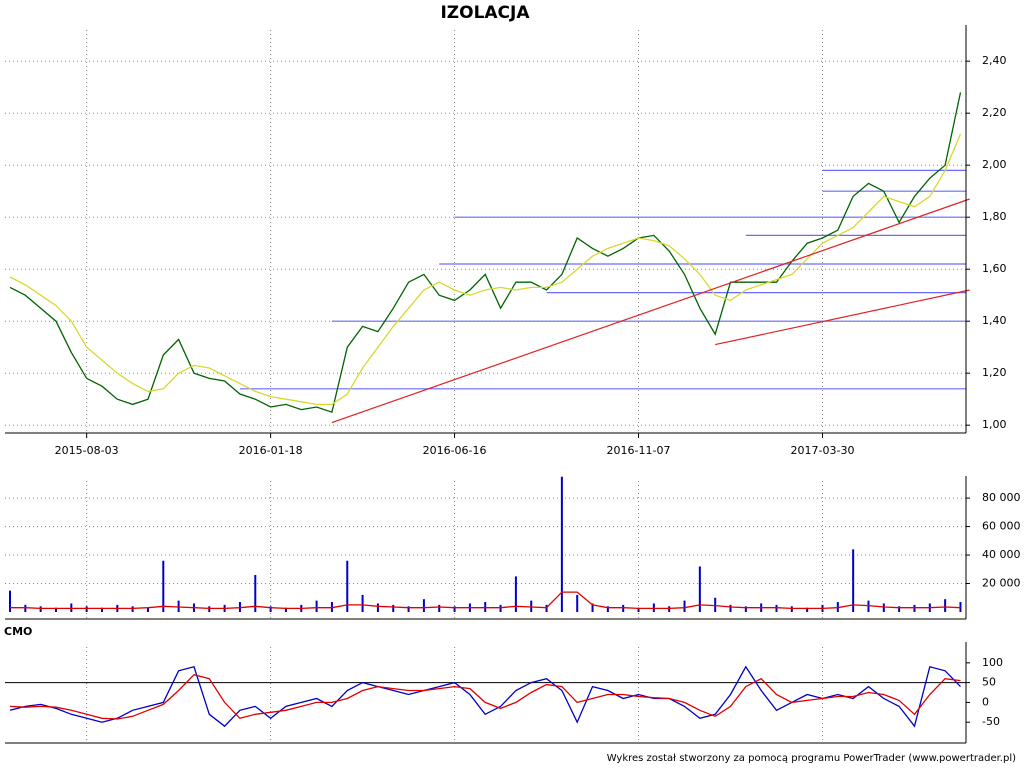  I want to click on y-tick-label: 40 000, so click(1001, 554).